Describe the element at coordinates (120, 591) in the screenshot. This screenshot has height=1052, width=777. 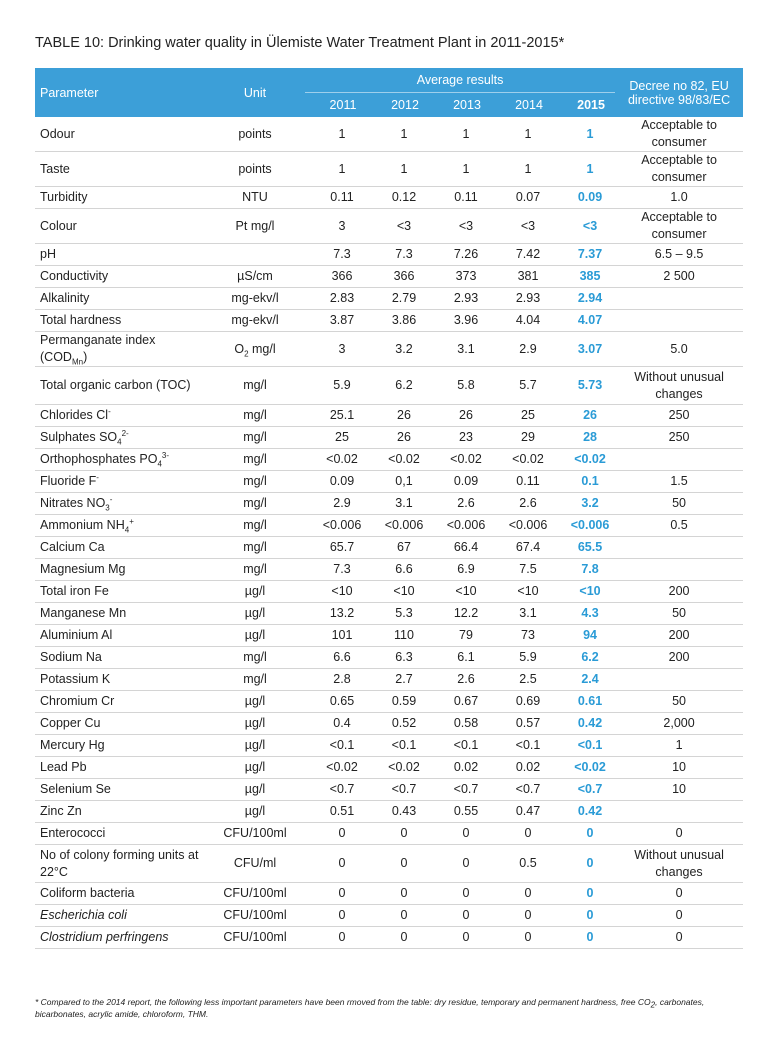
I see `parameter-cell: Total iron Fe` at that location.